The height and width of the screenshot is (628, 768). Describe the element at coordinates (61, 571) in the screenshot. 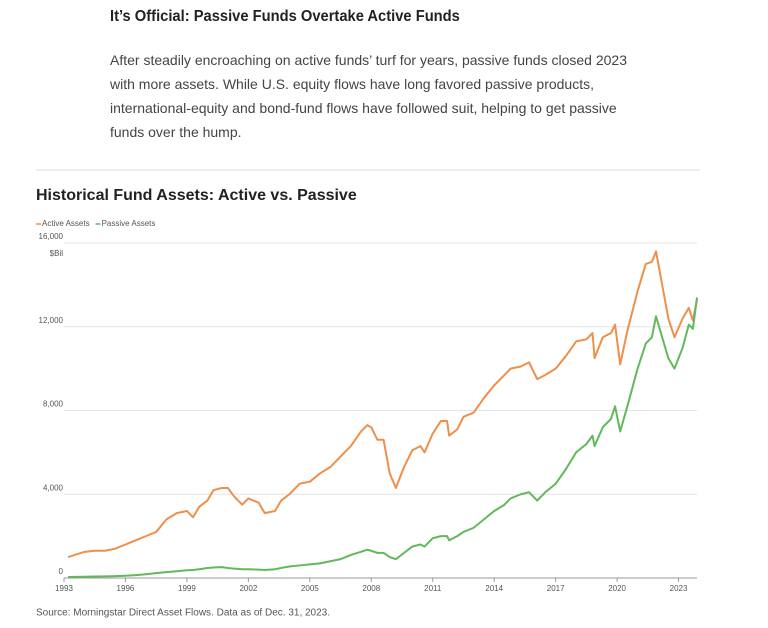

I see `y-tick-label: 0` at that location.